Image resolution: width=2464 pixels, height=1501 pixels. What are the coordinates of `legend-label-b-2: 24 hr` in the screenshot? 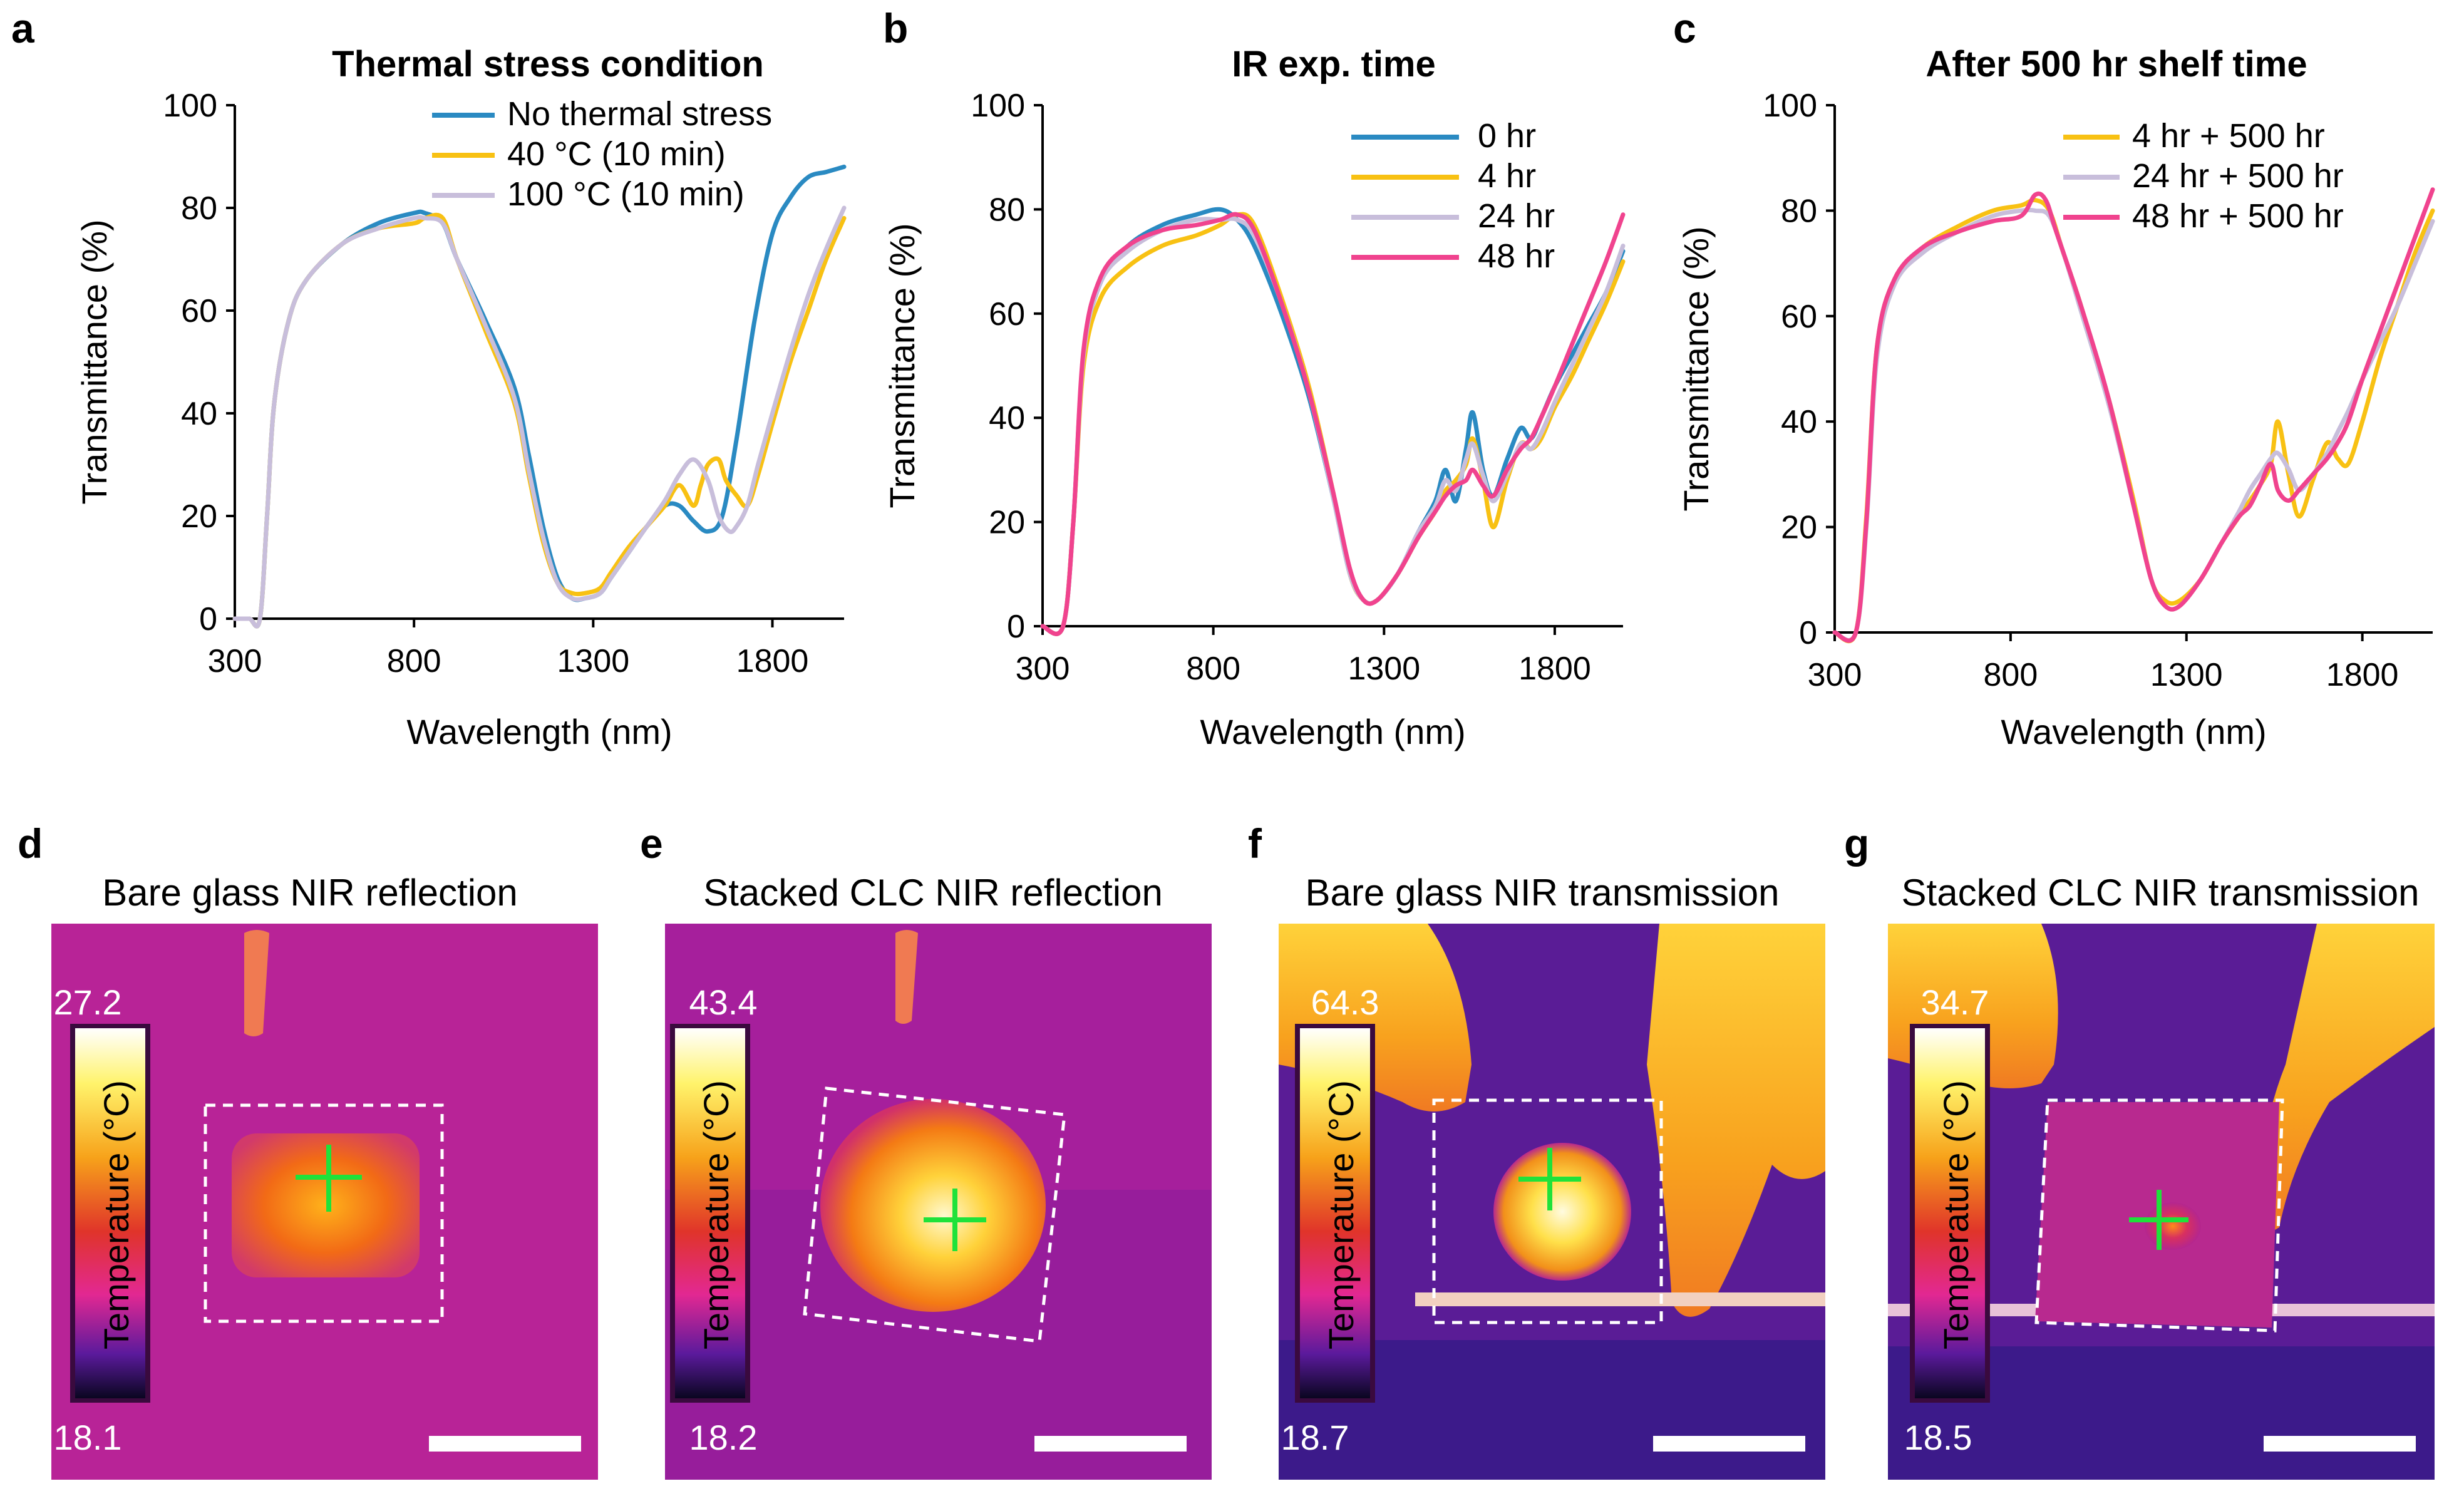 It's located at (1517, 216).